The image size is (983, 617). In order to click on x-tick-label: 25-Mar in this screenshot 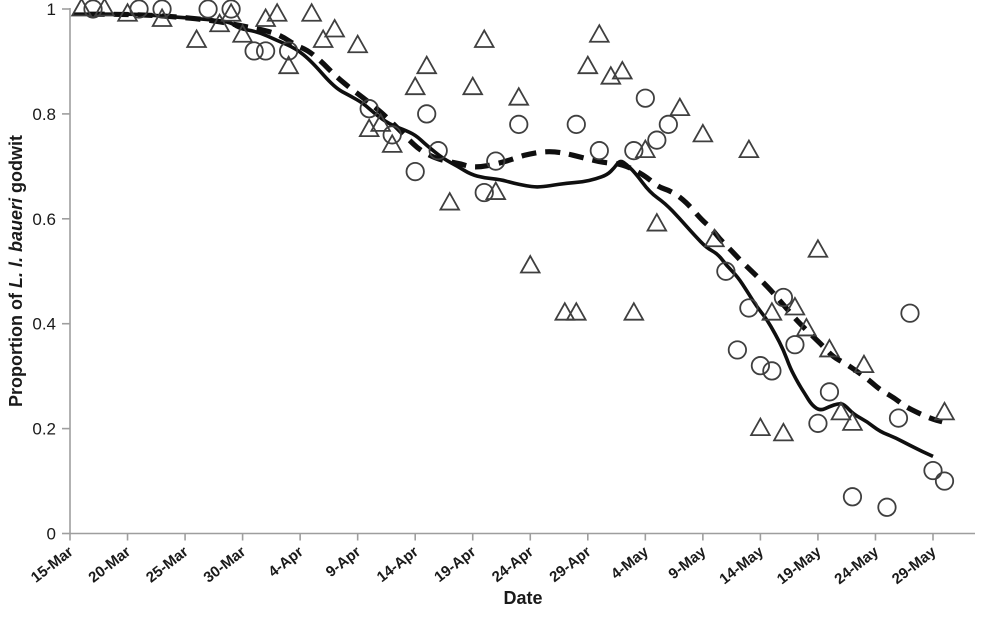, I will do `click(167, 564)`.